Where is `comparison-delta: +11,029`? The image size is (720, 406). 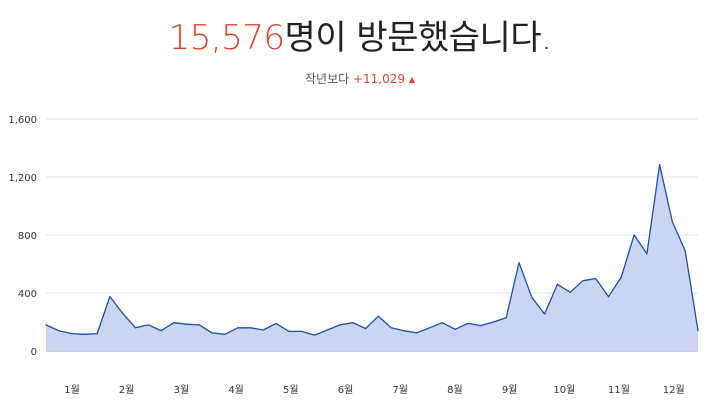 comparison-delta: +11,029 is located at coordinates (379, 79).